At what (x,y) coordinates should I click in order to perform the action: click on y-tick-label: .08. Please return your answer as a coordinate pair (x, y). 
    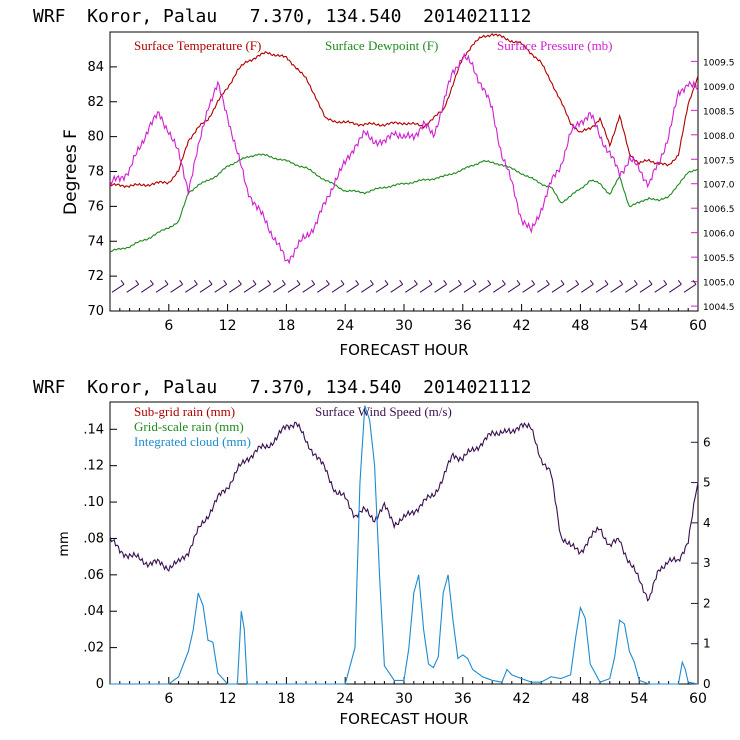
    Looking at the image, I should click on (93, 538).